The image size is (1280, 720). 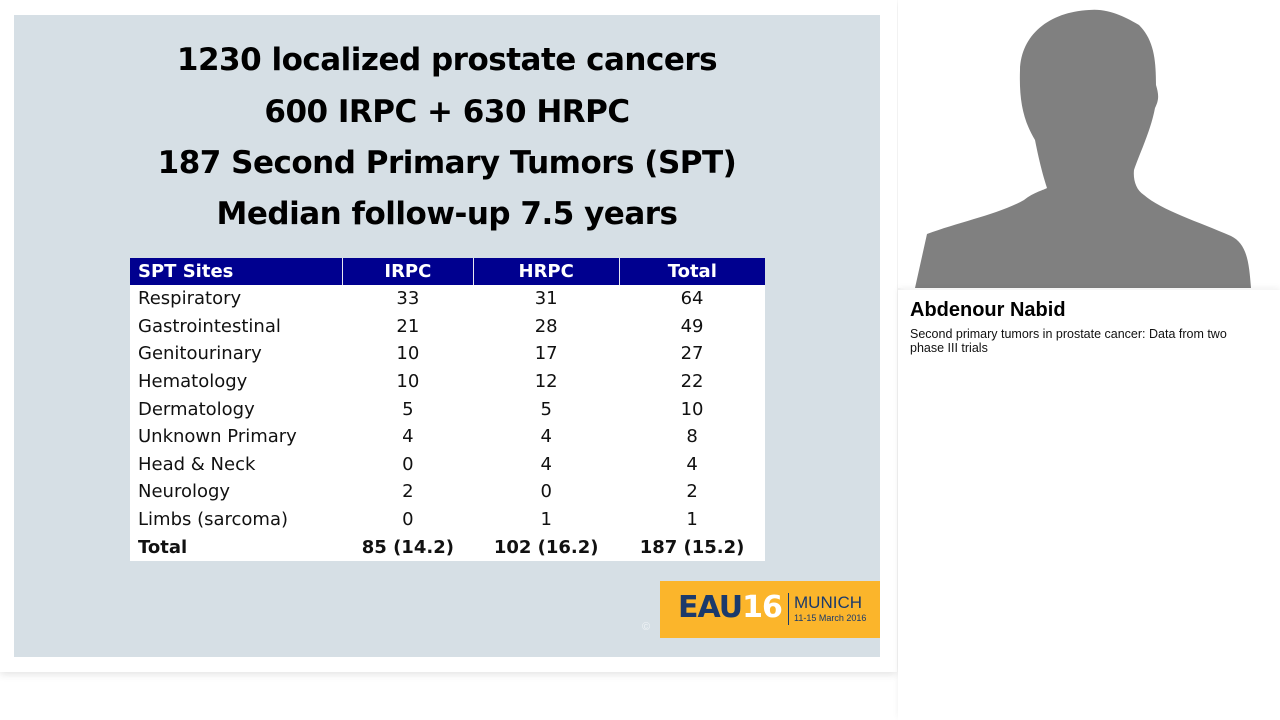 What do you see at coordinates (196, 409) in the screenshot?
I see `cell-site: Dermatology` at bounding box center [196, 409].